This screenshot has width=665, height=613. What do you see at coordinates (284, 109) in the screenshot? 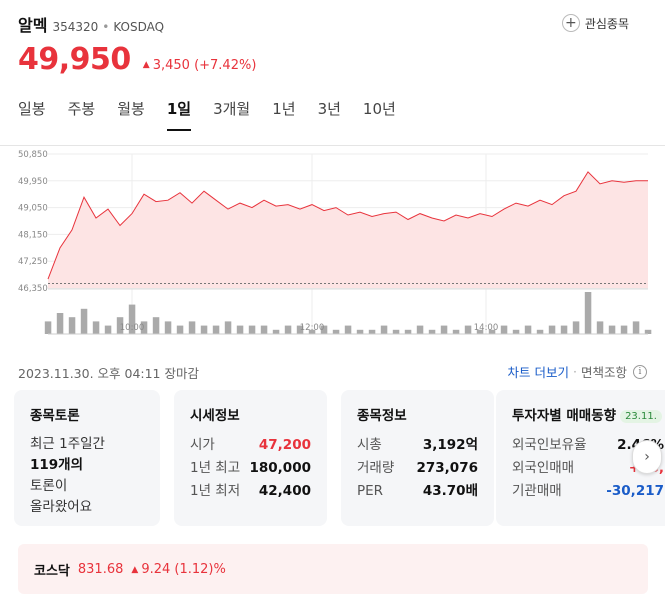
I see `tab-5: 1년` at bounding box center [284, 109].